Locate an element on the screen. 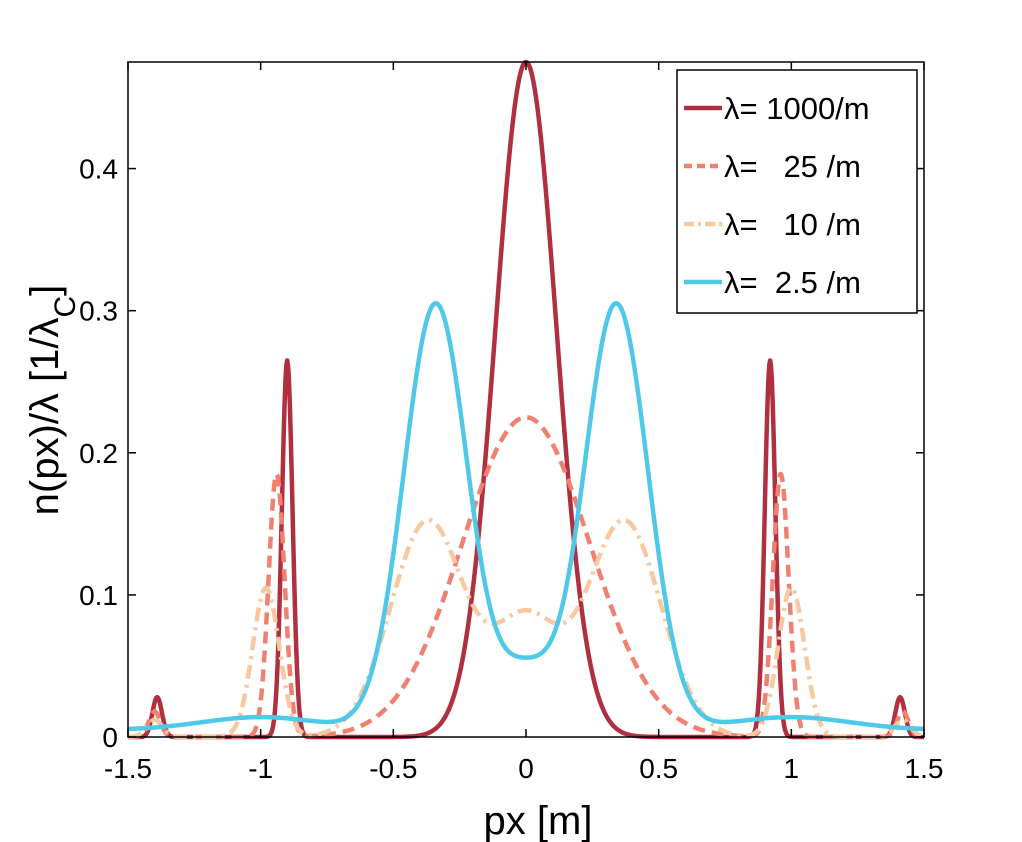 The height and width of the screenshot is (842, 1022). y-tick-label: 0.1 is located at coordinates (98, 595).